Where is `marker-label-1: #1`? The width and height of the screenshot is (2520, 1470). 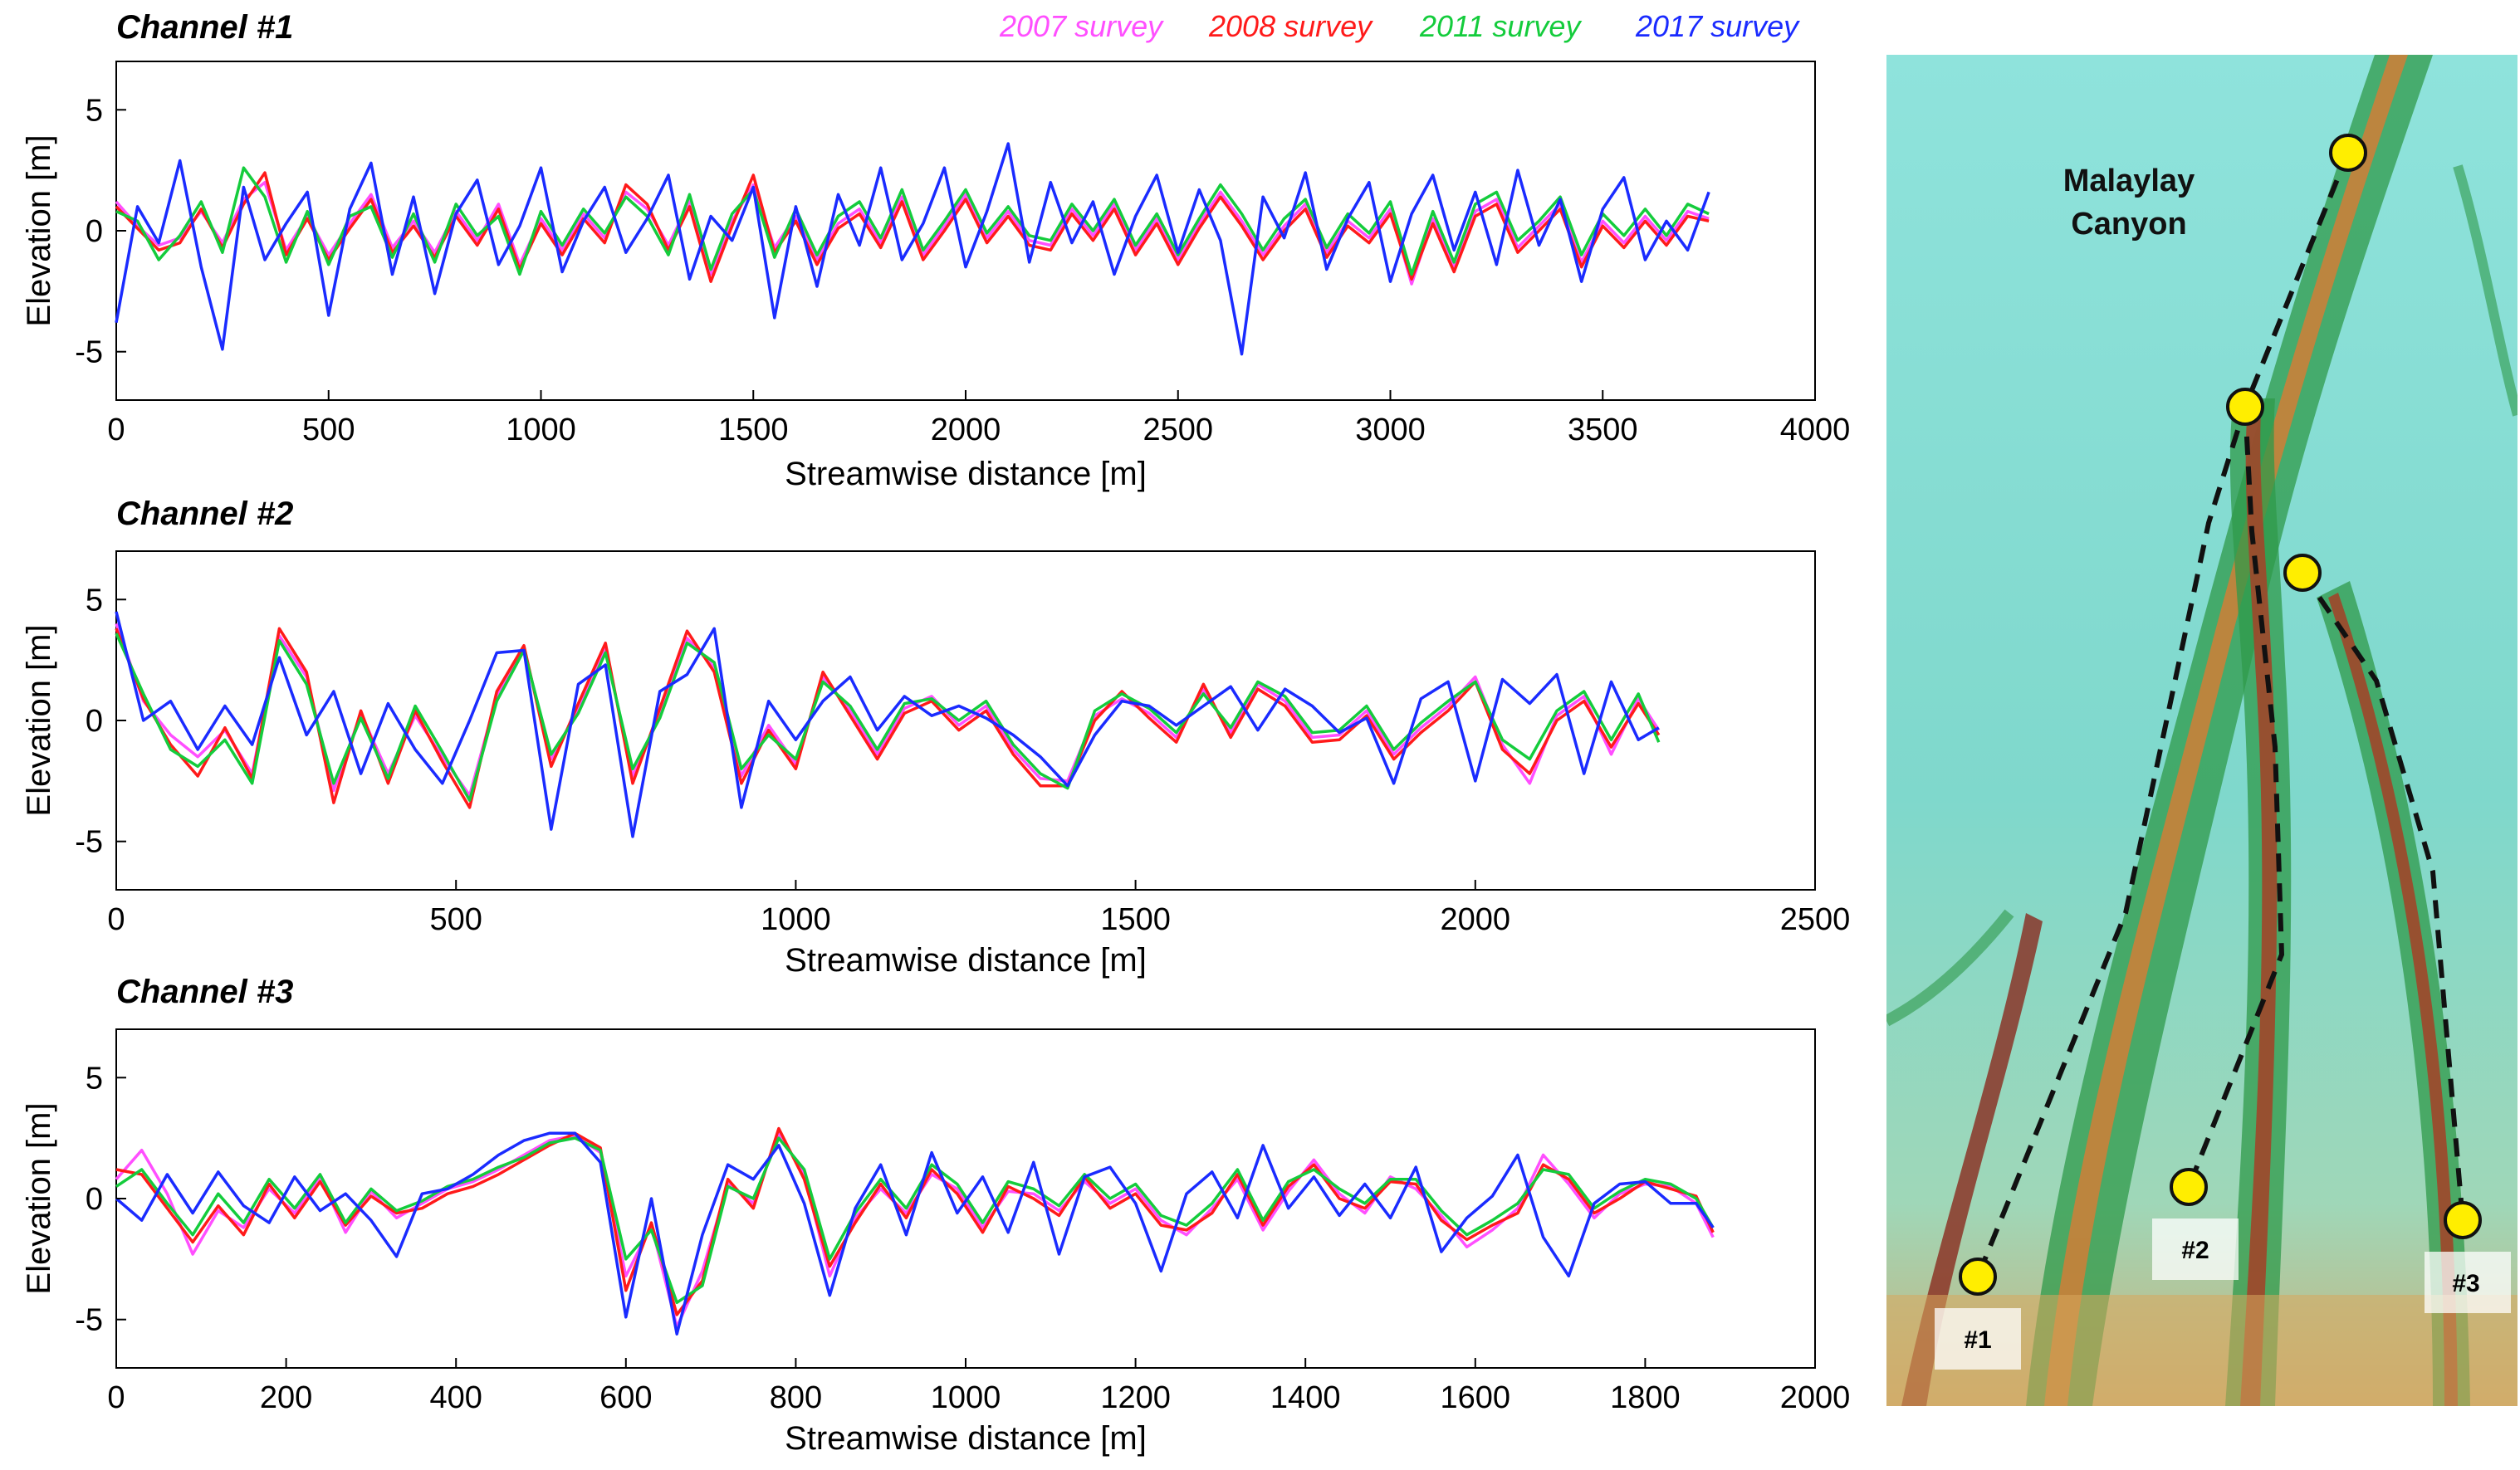 marker-label-1: #1 is located at coordinates (1977, 1340).